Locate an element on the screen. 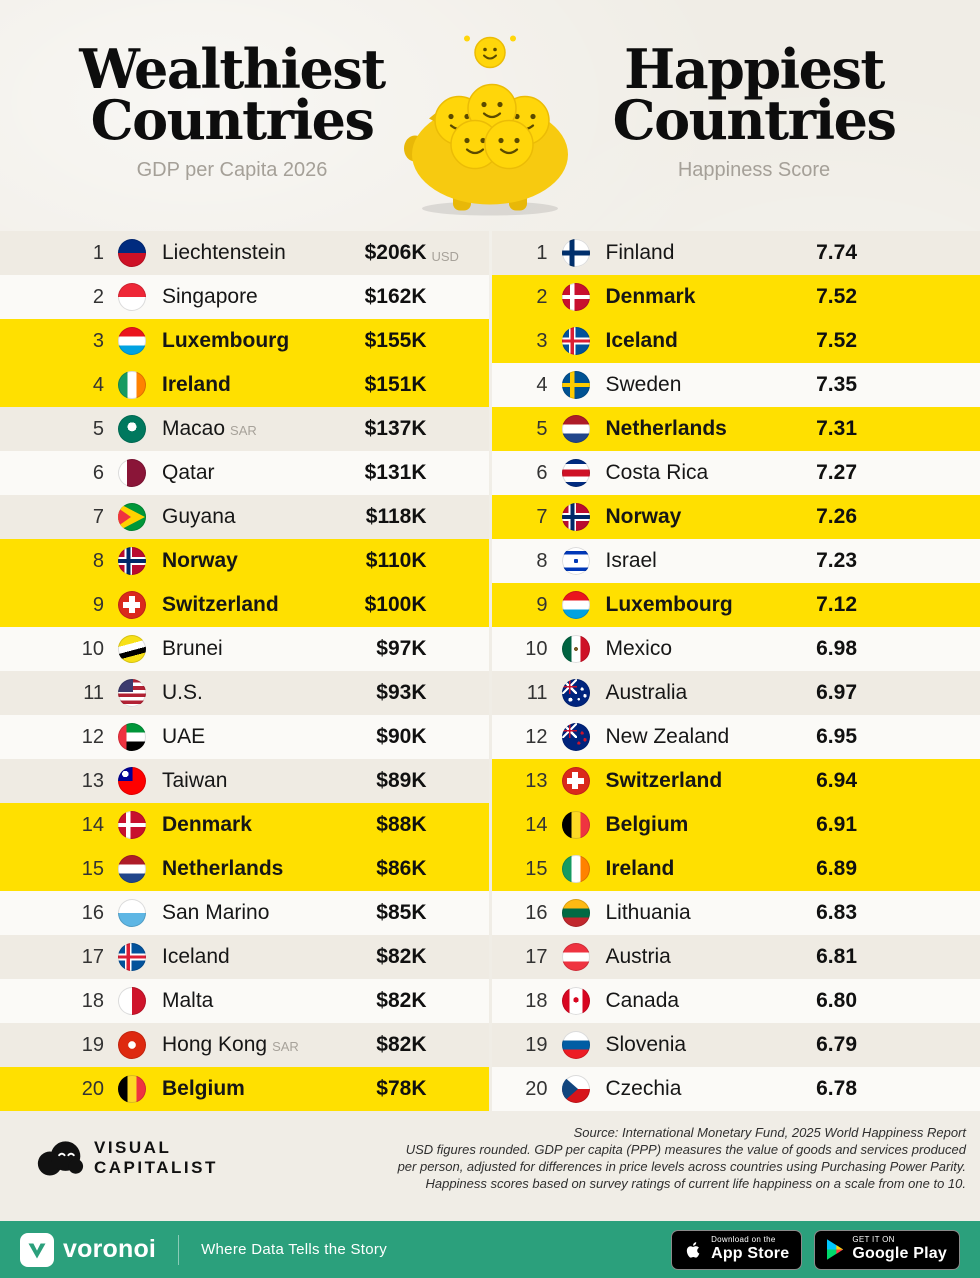 The height and width of the screenshot is (1278, 980). table-row: 8 Israel 7.23 is located at coordinates (735, 561).